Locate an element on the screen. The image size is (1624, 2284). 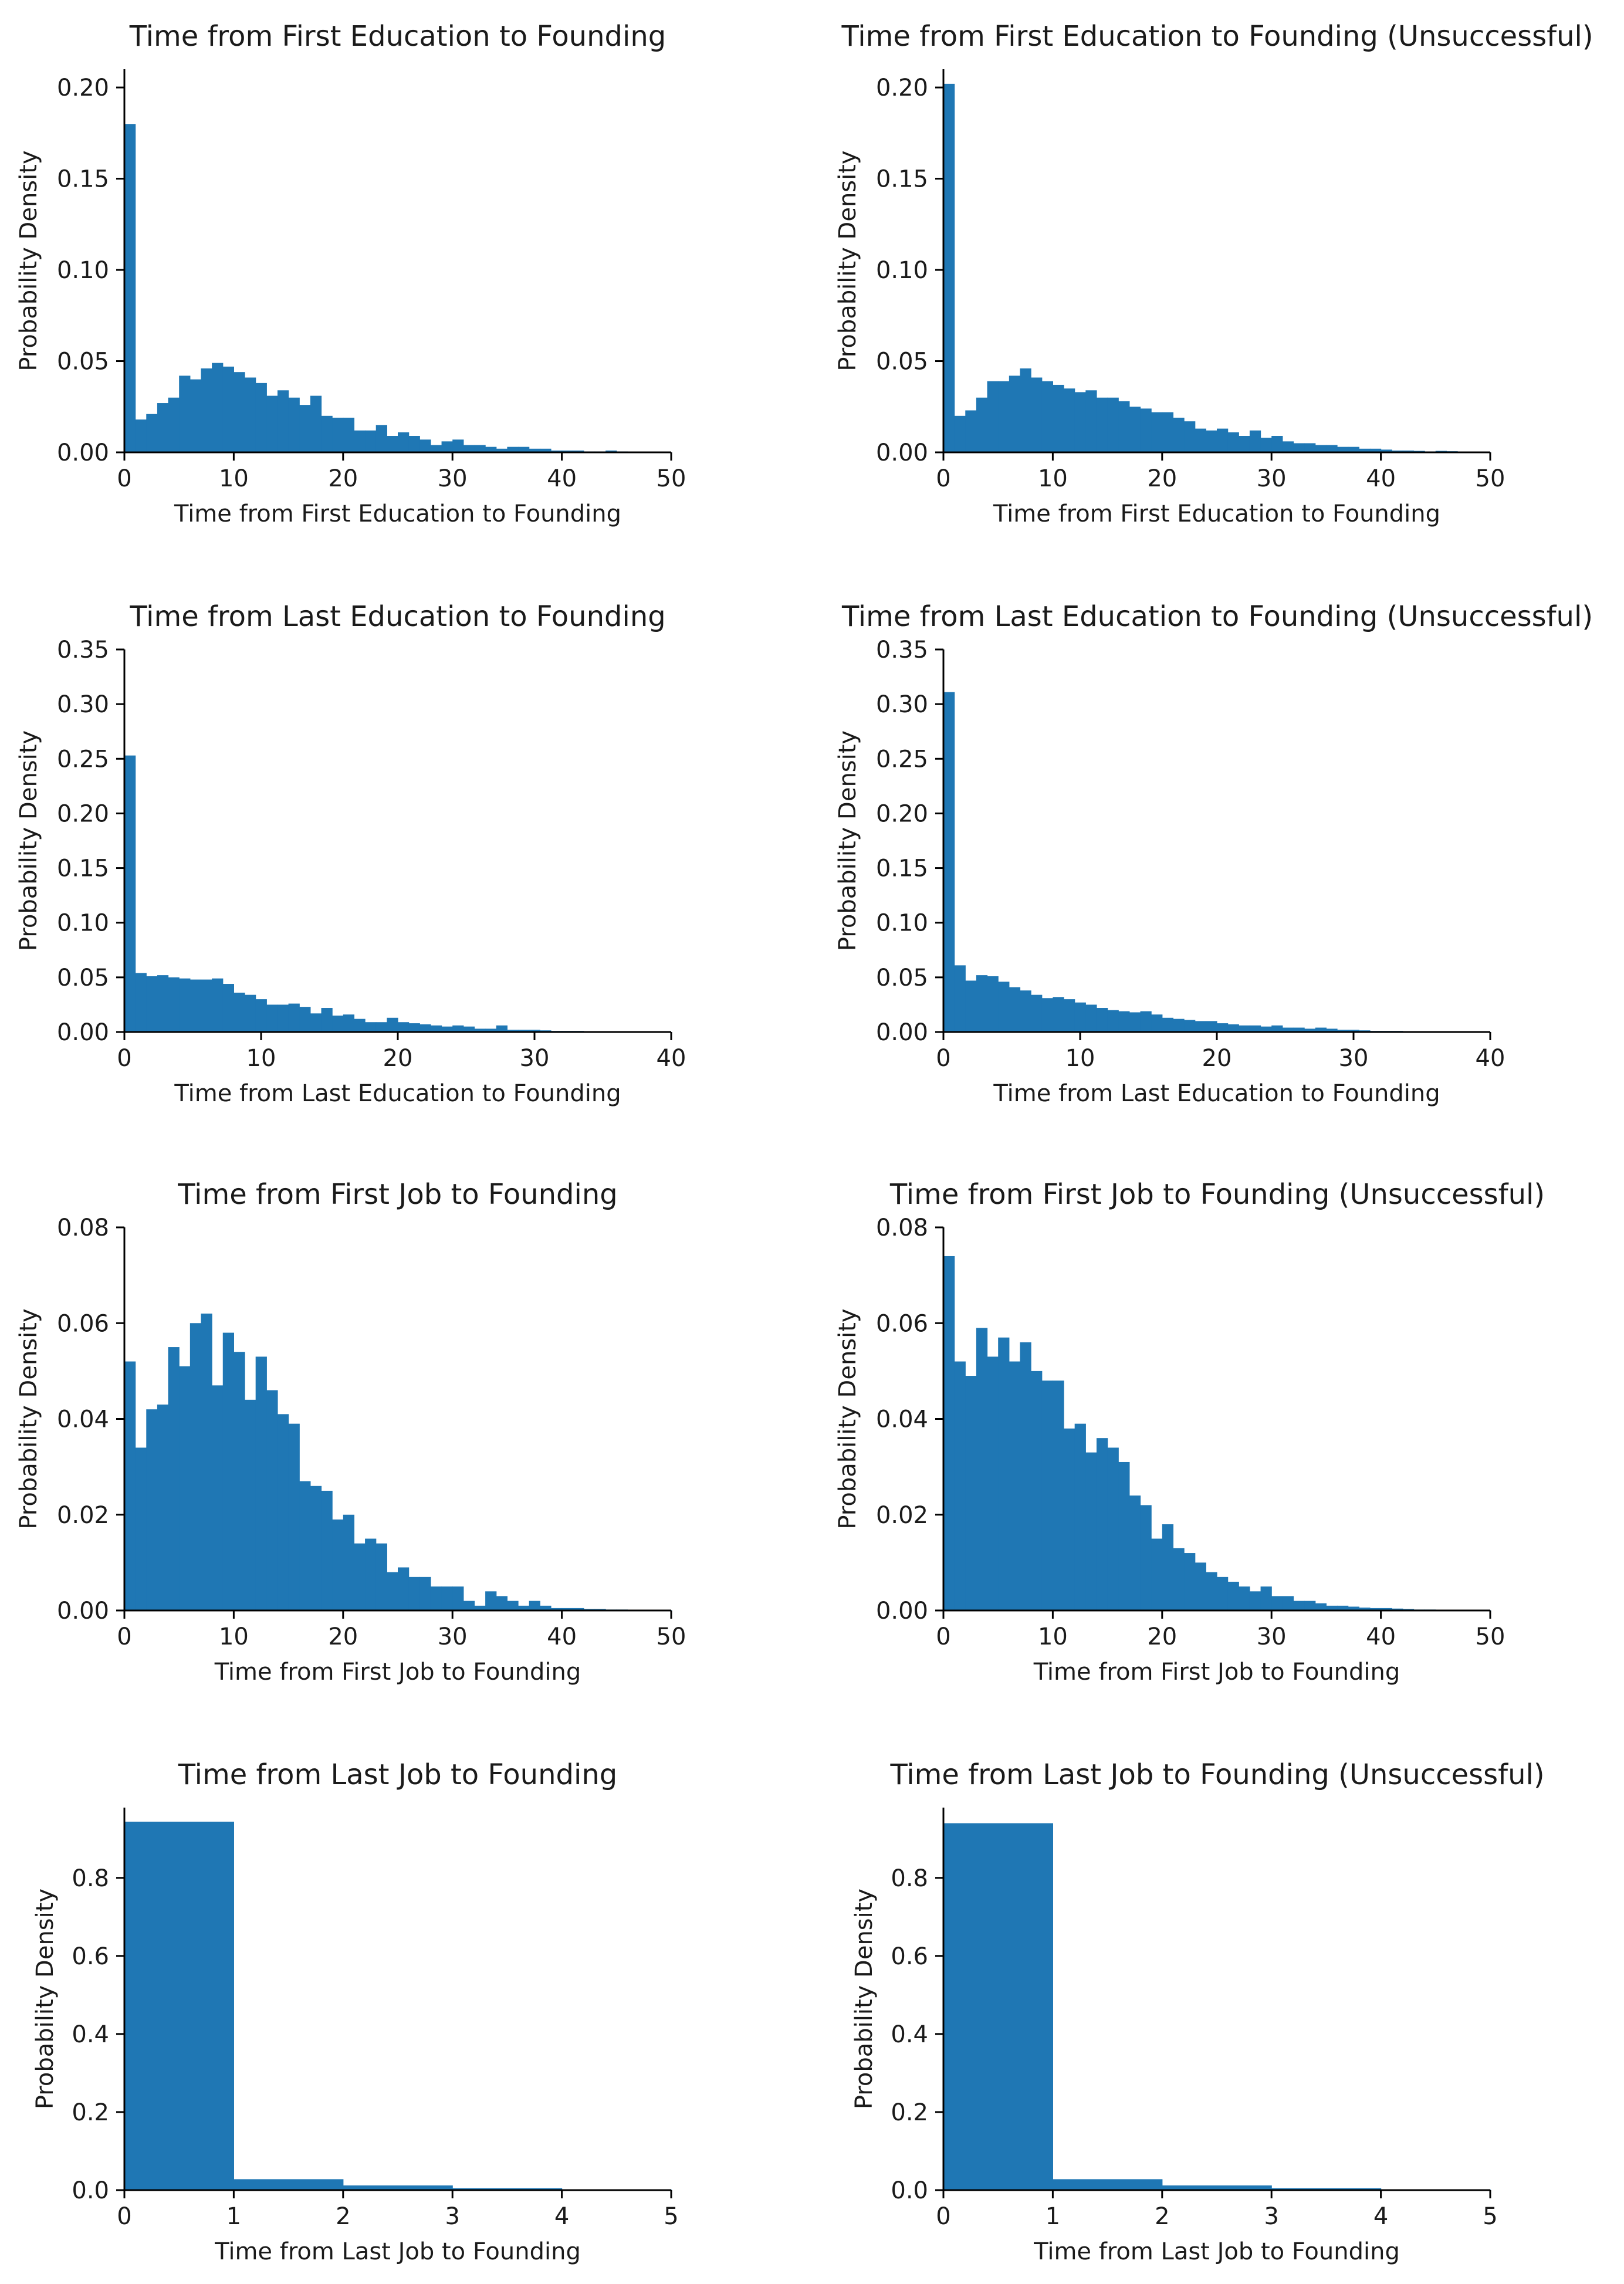
y-tick-label: 0.6 is located at coordinates (90, 1956).